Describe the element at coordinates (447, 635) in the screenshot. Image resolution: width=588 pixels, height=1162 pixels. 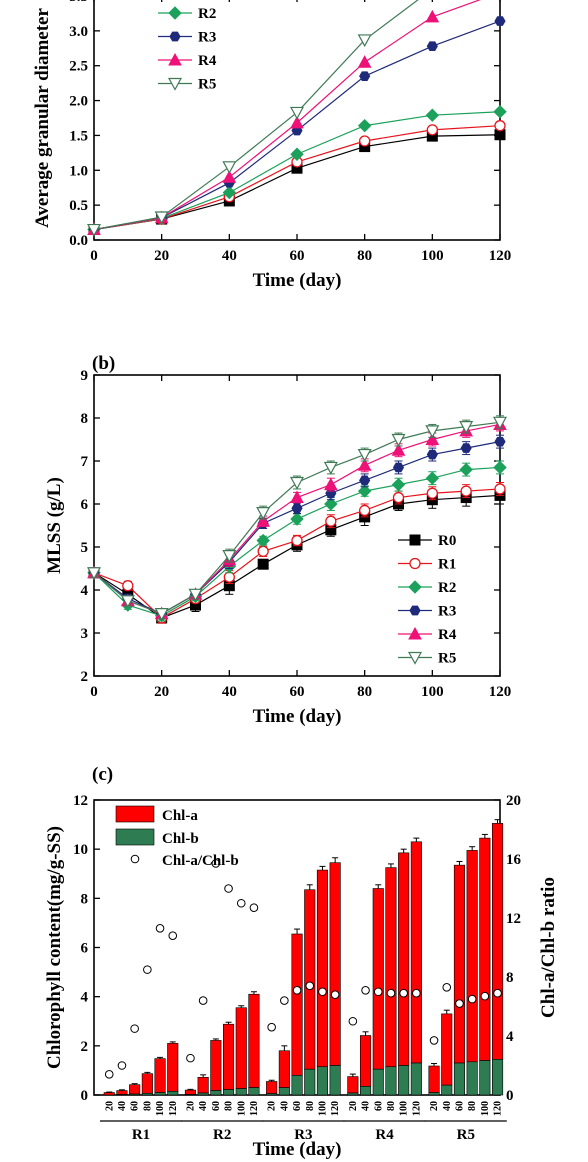
I see `legend-label: R4` at that location.